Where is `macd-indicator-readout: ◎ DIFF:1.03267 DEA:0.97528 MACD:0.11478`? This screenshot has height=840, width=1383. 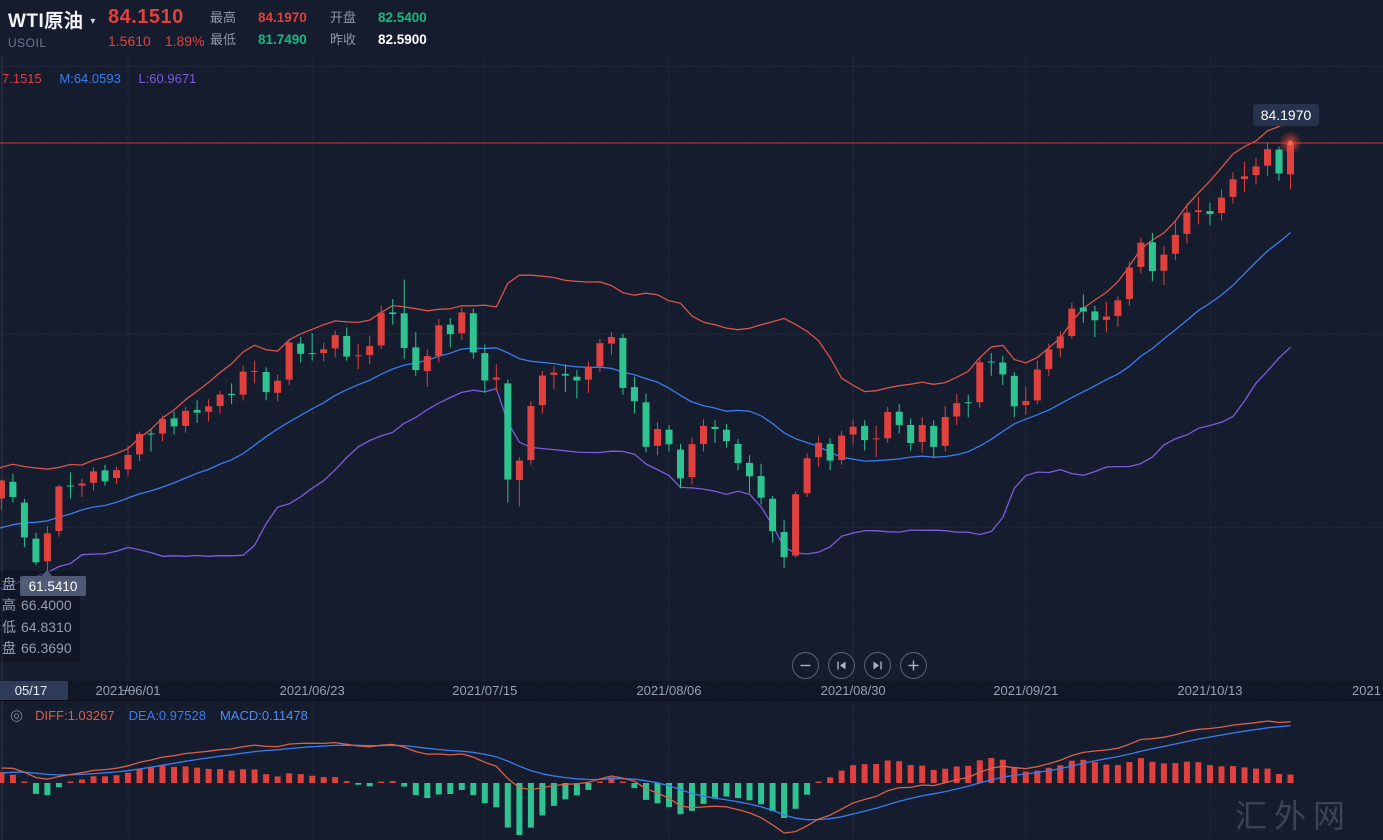 macd-indicator-readout: ◎ DIFF:1.03267 DEA:0.97528 MACD:0.11478 is located at coordinates (159, 715).